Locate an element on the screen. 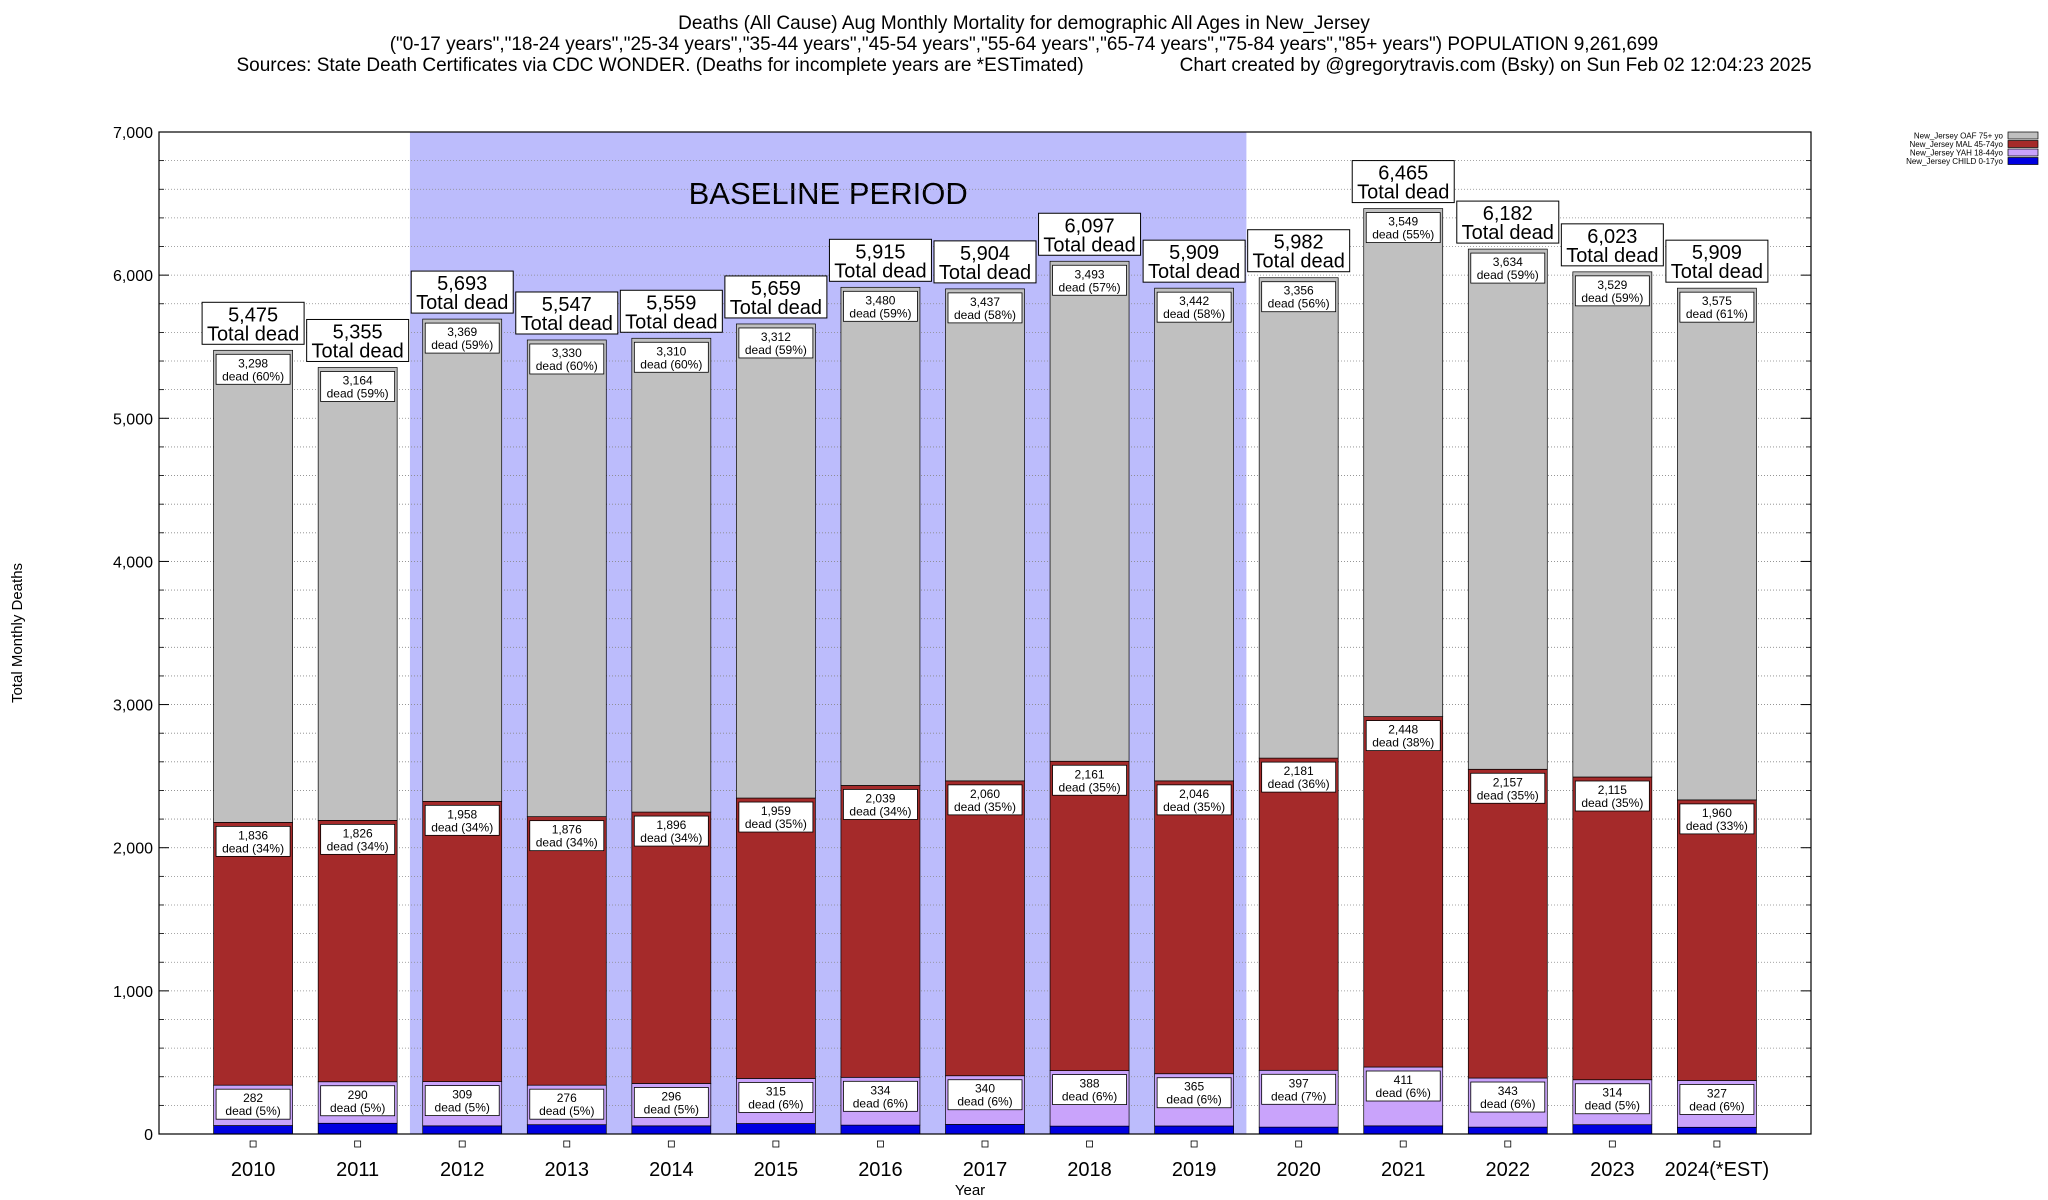 Image resolution: width=2048 pixels, height=1200 pixels. segment-value-label: 282 is located at coordinates (253, 1098).